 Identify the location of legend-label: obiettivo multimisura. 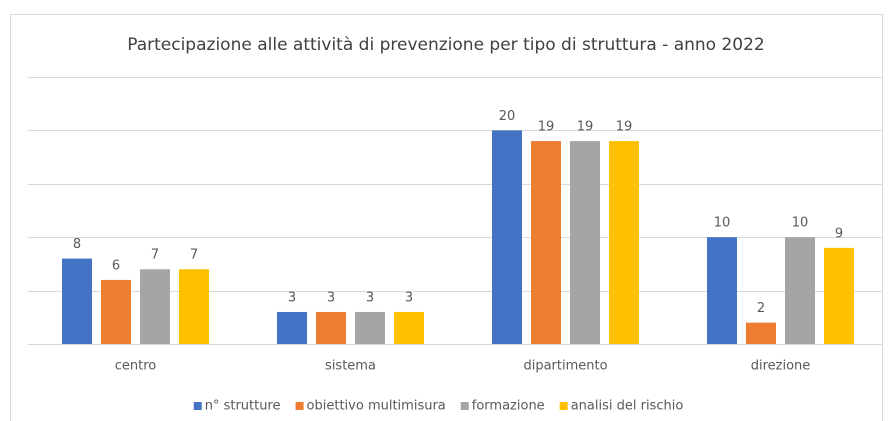
(376, 406).